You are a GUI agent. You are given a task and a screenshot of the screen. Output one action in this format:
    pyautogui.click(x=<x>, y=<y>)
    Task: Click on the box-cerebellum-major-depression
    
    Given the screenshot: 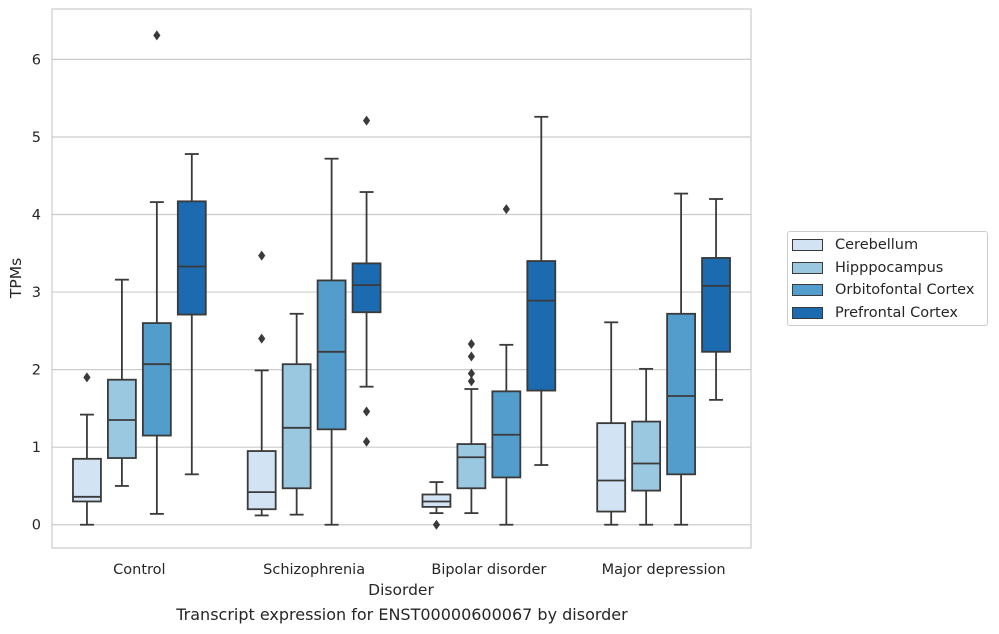 What is the action you would take?
    pyautogui.click(x=611, y=423)
    